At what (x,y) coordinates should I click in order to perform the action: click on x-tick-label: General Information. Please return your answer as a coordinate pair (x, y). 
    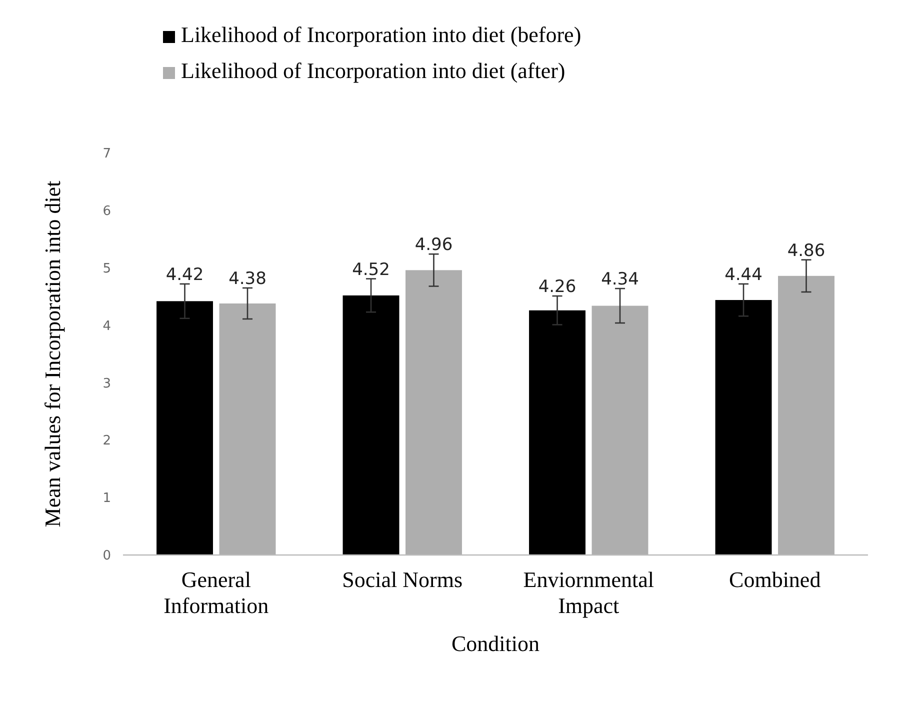
    Looking at the image, I should click on (216, 592).